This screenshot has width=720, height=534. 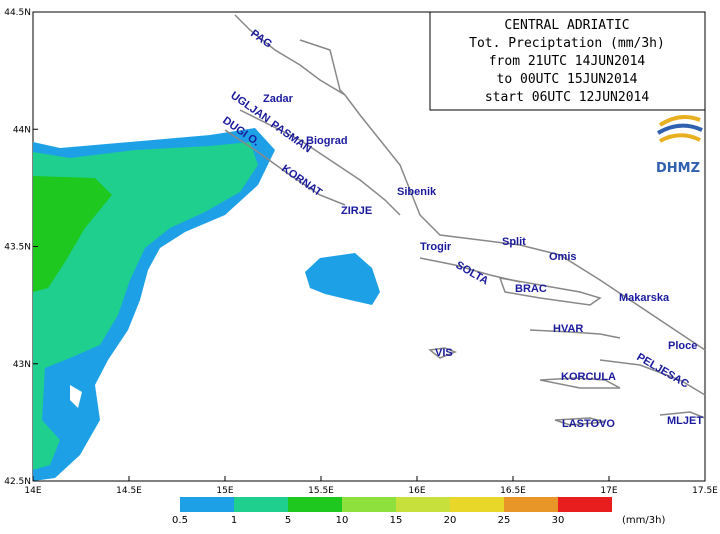 I want to click on place-label: Split, so click(x=514, y=242).